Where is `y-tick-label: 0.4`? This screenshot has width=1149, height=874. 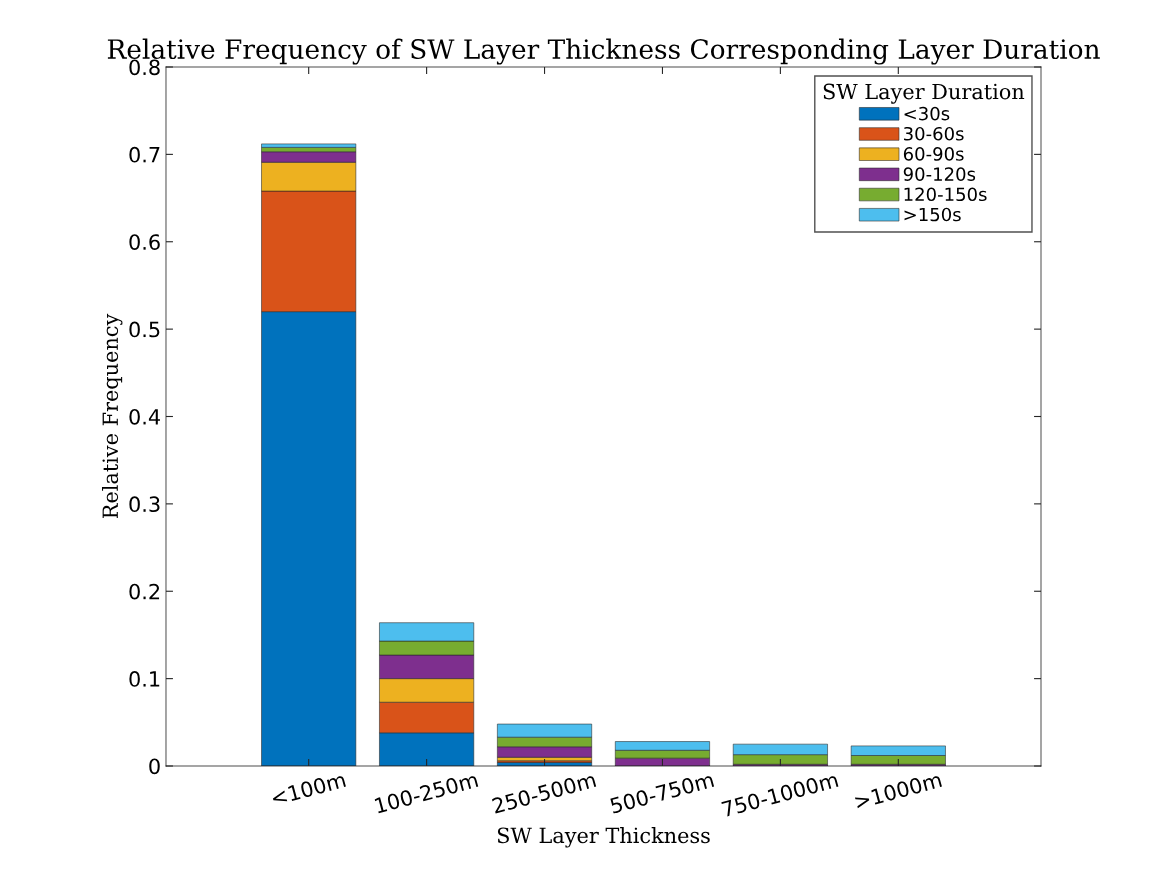 y-tick-label: 0.4 is located at coordinates (144, 416).